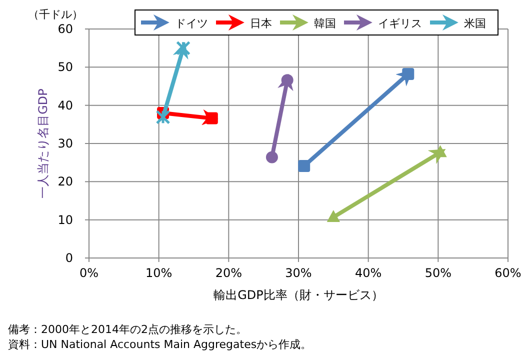 This screenshot has width=530, height=360. Describe the element at coordinates (65, 143) in the screenshot. I see `y-tick-label: 30` at that location.